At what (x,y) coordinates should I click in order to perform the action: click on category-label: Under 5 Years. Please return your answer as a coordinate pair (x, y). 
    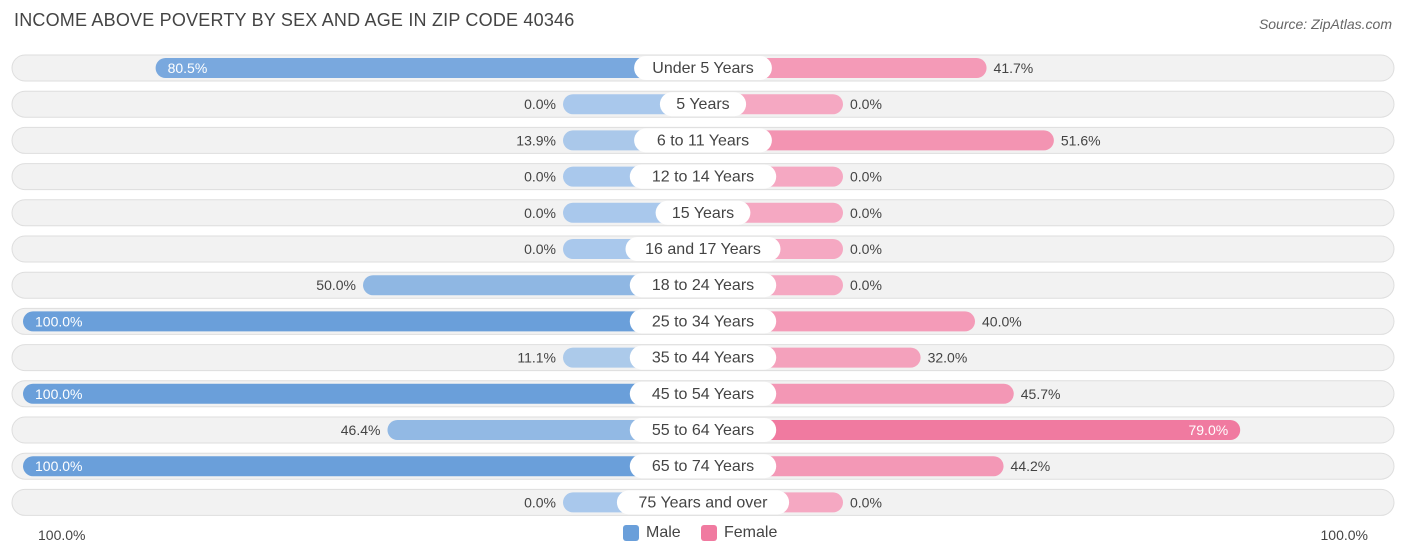
    Looking at the image, I should click on (702, 68).